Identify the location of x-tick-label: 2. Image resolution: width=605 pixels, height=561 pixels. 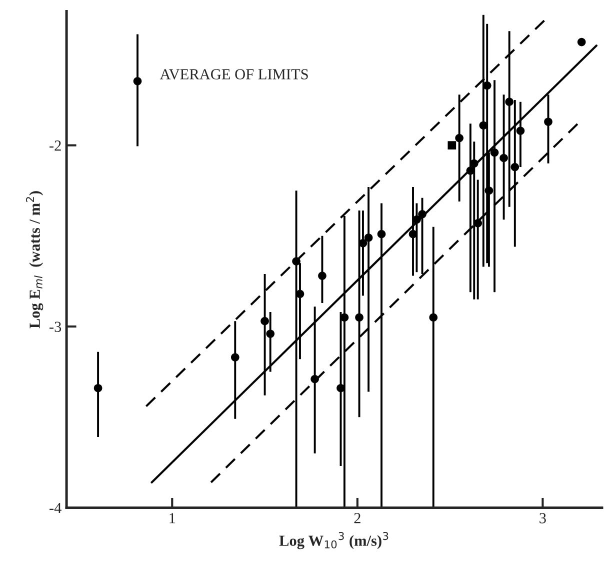
(357, 518).